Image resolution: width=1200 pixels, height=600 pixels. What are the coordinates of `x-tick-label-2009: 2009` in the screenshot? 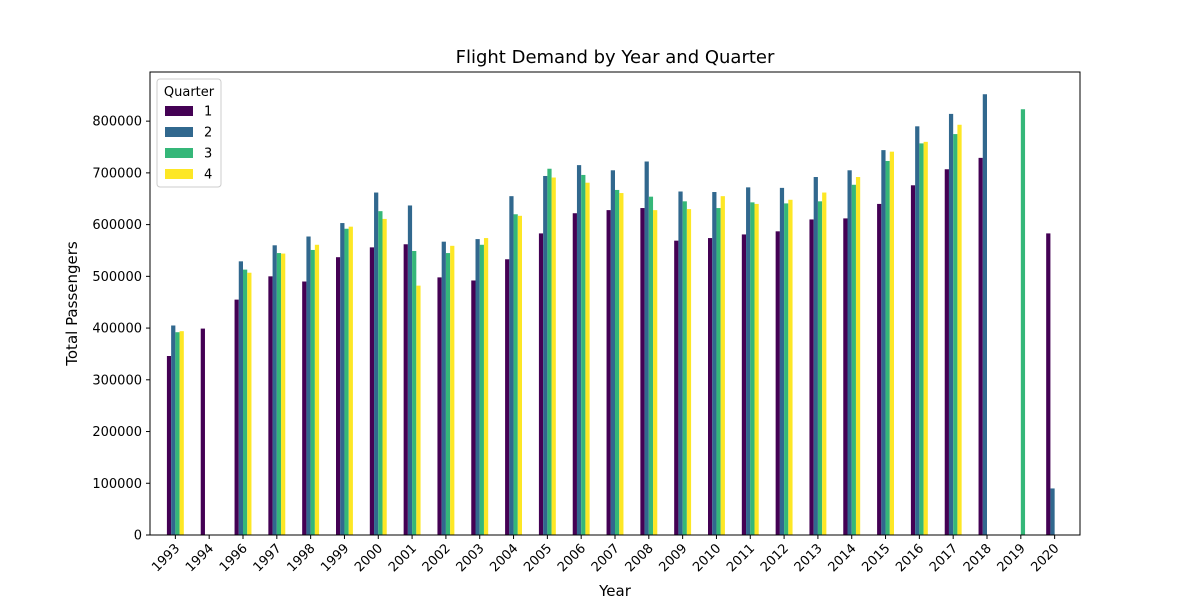 It's located at (673, 558).